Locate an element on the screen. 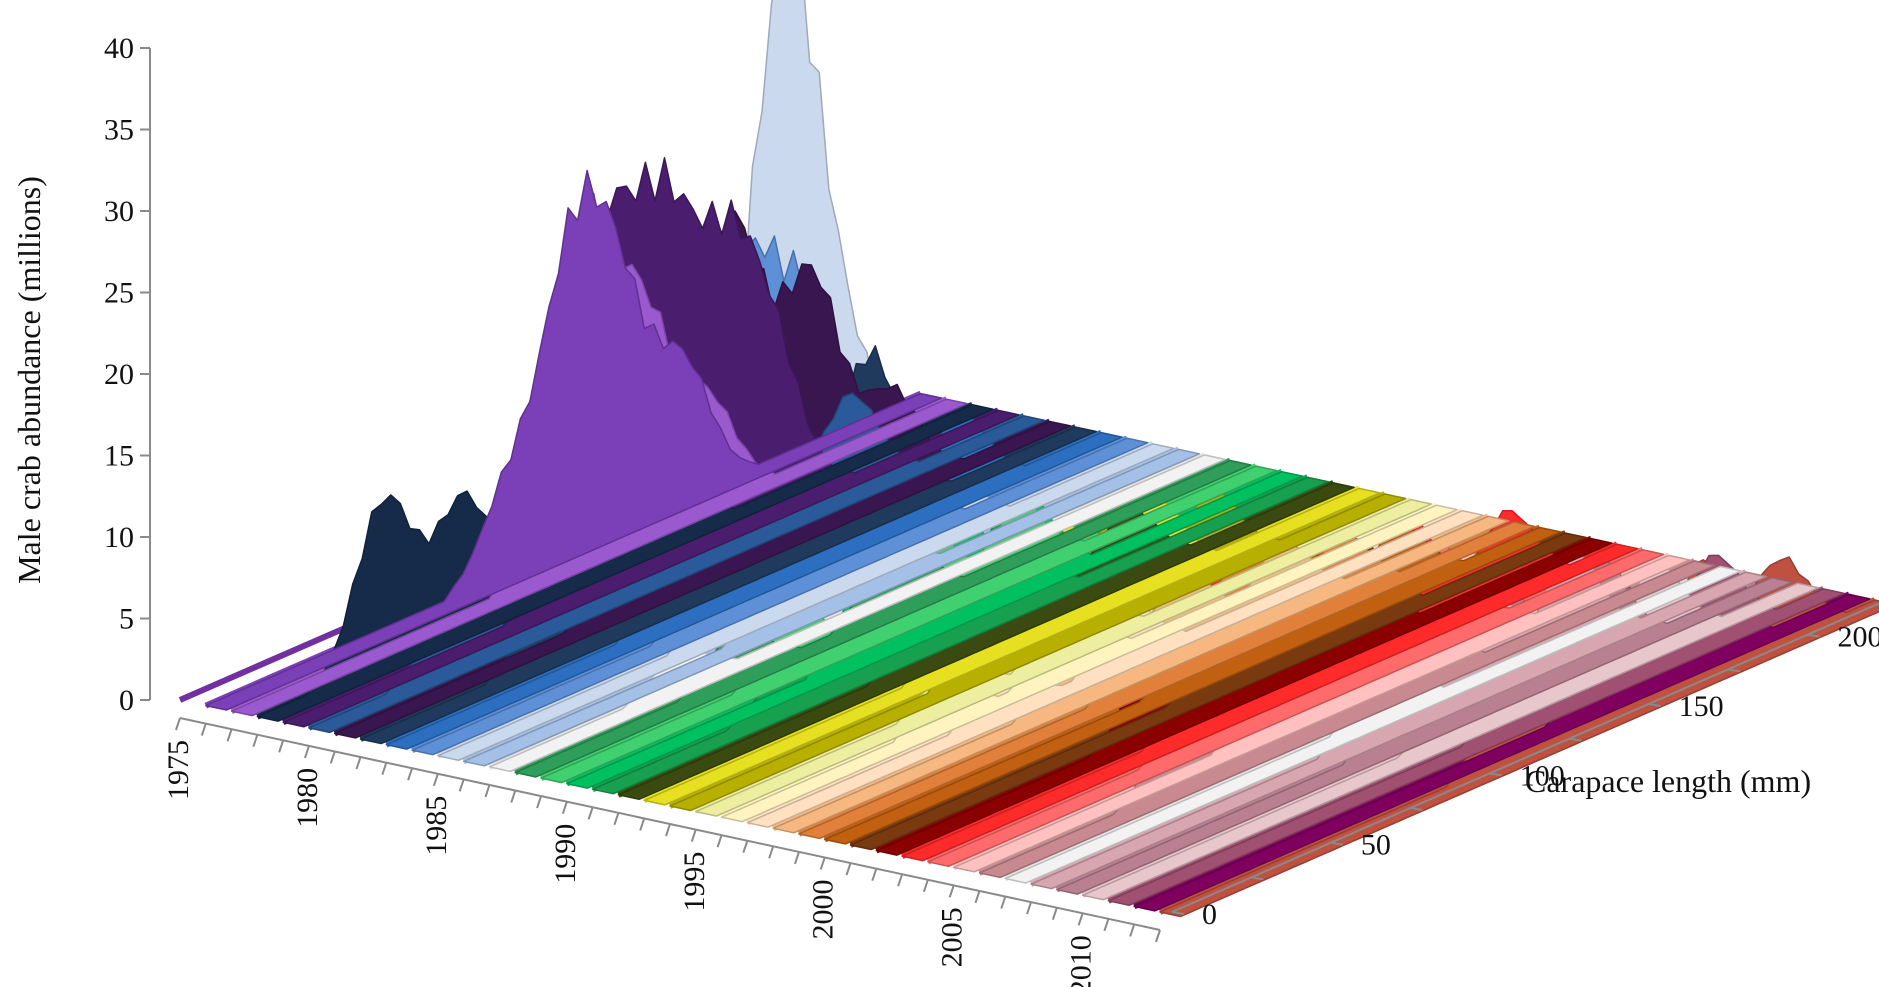 This screenshot has height=987, width=1879. z-tick-label: 15 is located at coordinates (119, 456).